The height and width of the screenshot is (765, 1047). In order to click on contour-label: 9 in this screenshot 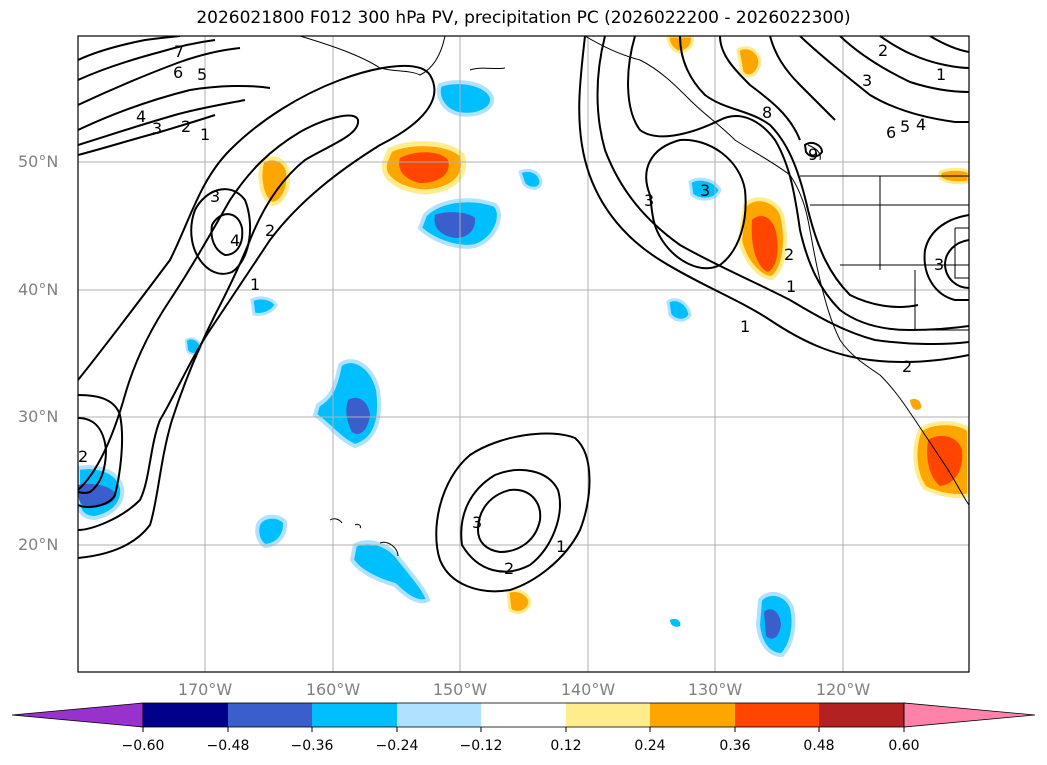, I will do `click(813, 154)`.